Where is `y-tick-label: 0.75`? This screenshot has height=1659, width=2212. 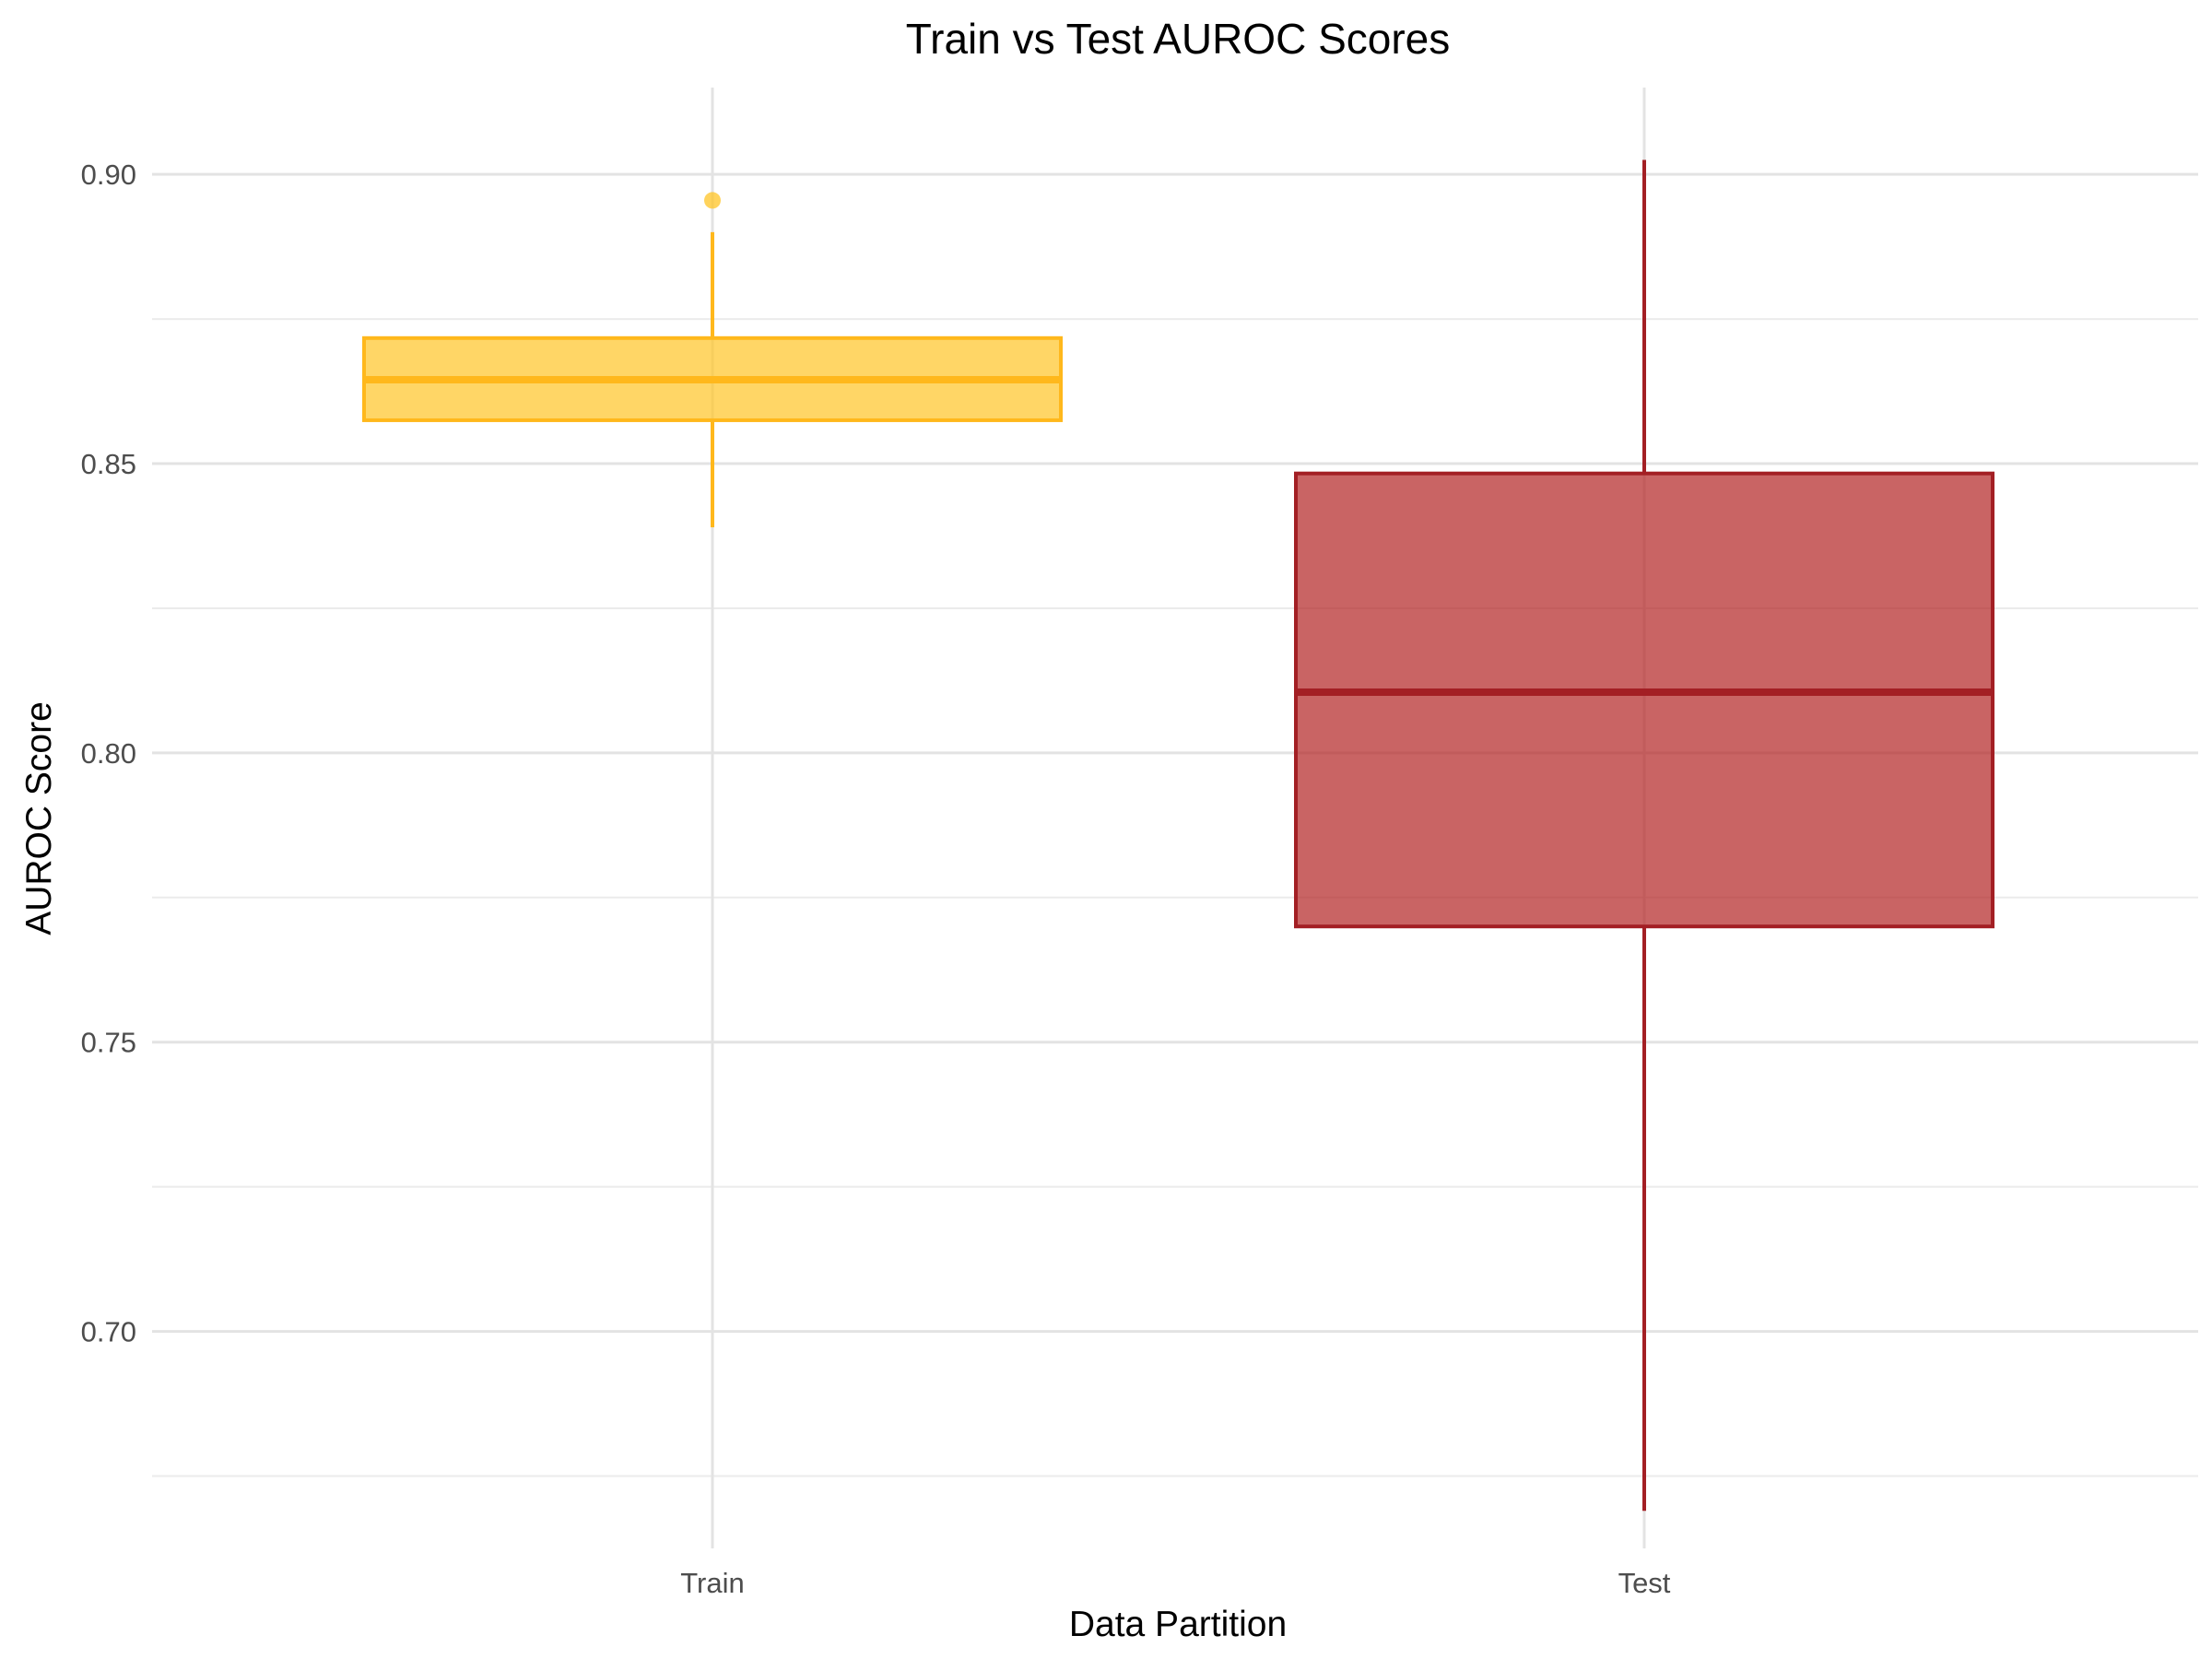 y-tick-label: 0.75 is located at coordinates (108, 1043).